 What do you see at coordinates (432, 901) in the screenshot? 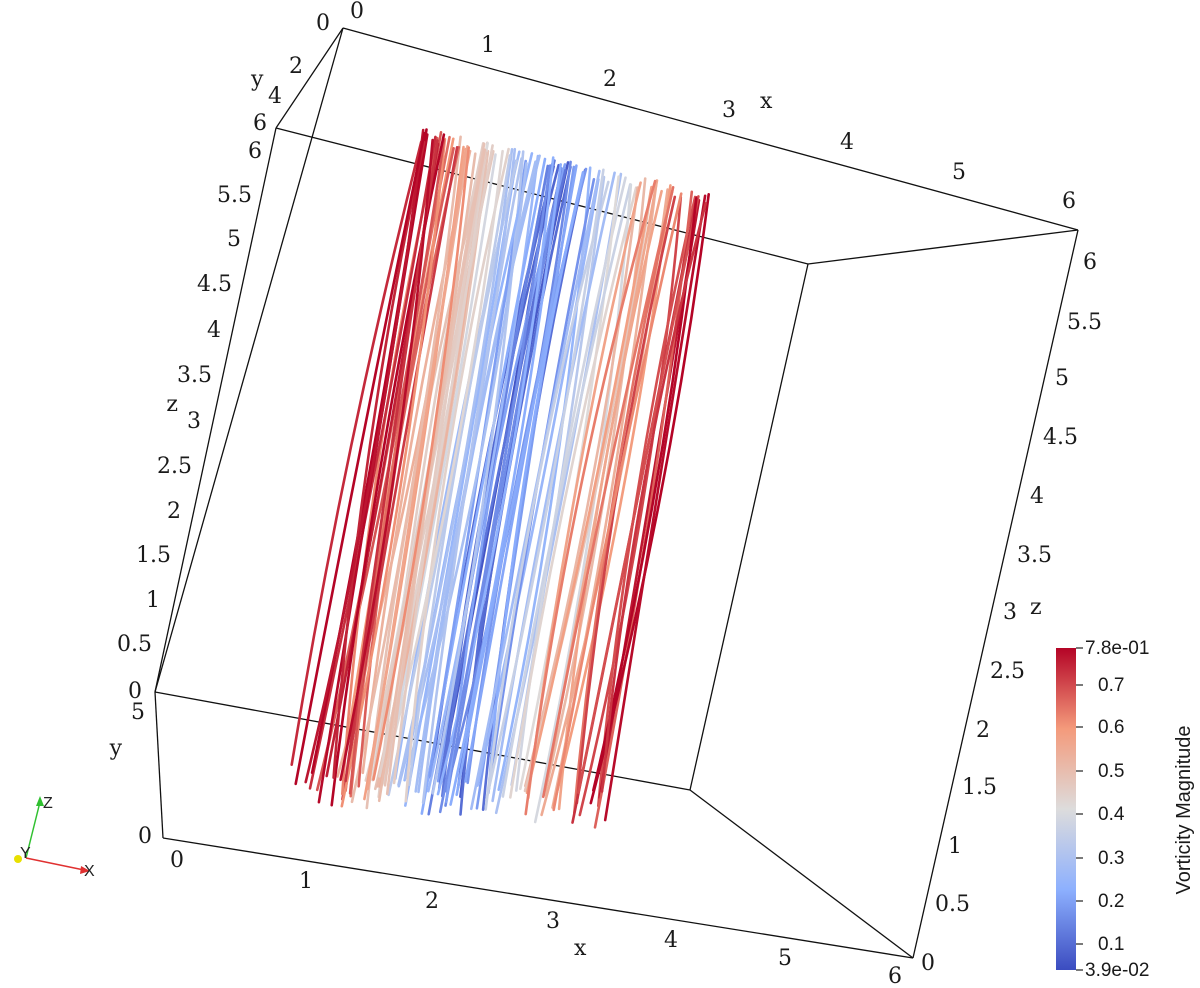
I see `bottom-x-tick: 2` at bounding box center [432, 901].